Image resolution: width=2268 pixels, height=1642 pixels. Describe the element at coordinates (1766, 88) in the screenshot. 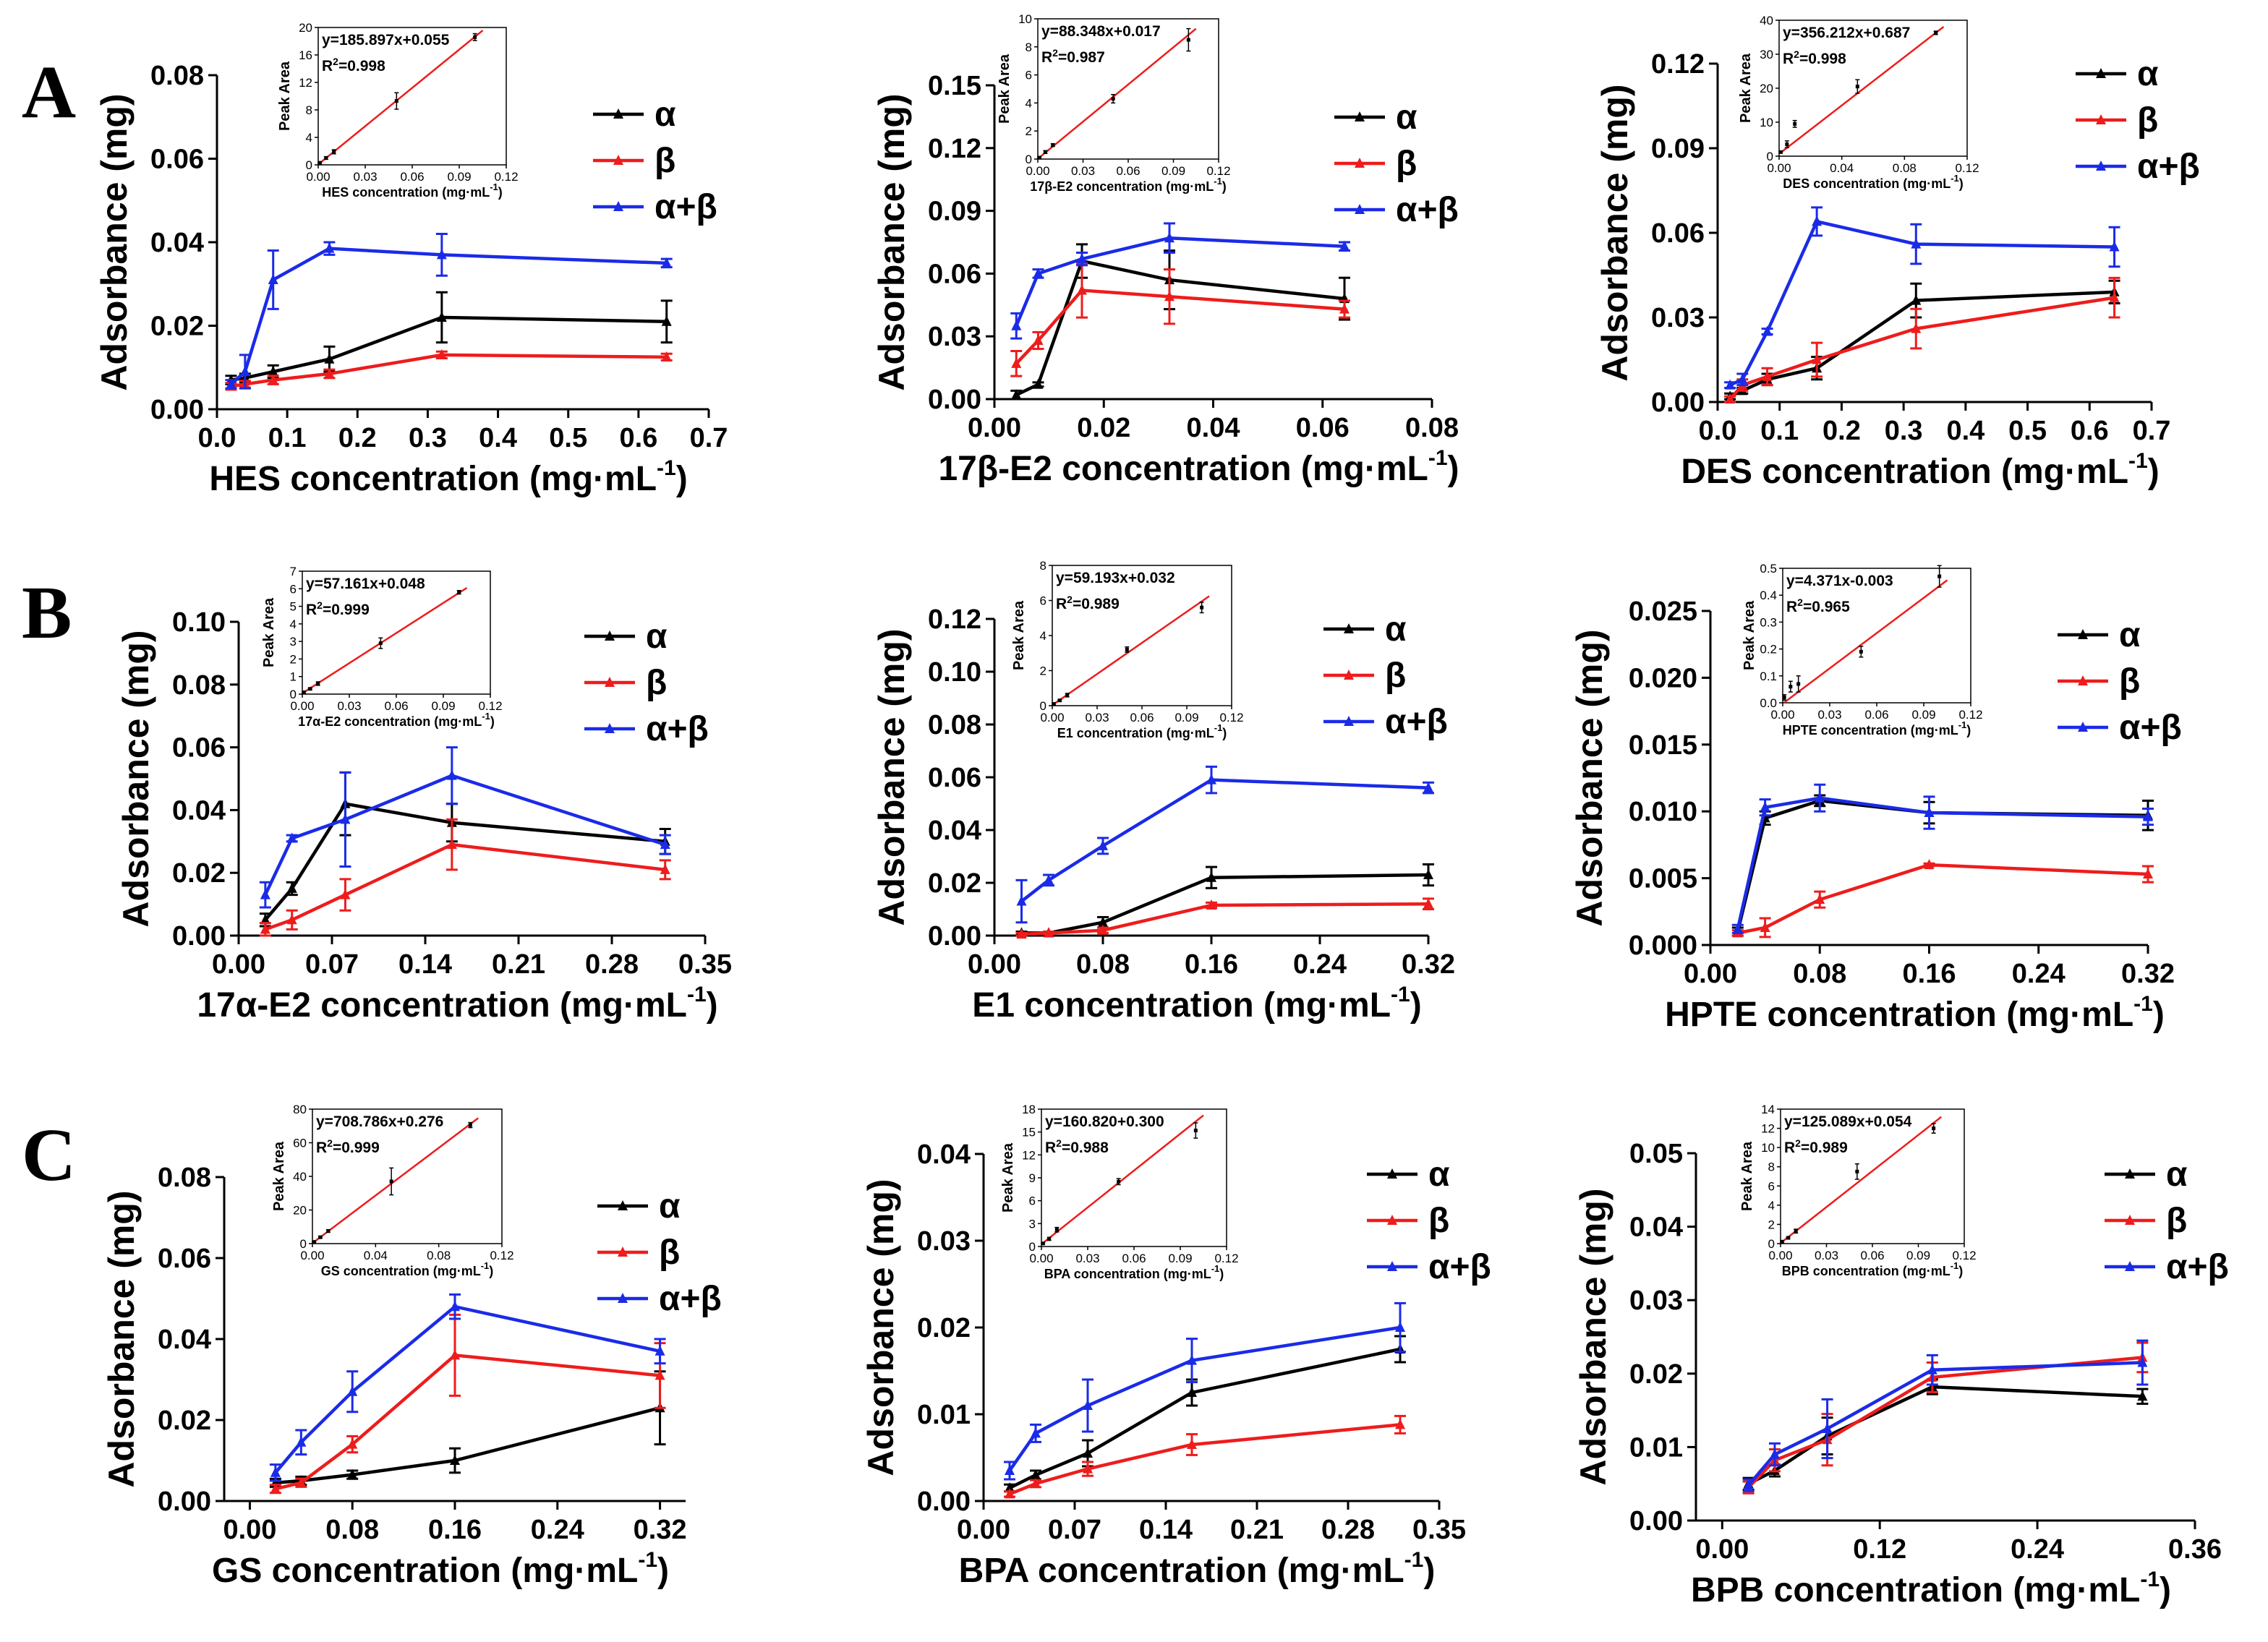

I see `inset-y-tick-label: 20` at that location.